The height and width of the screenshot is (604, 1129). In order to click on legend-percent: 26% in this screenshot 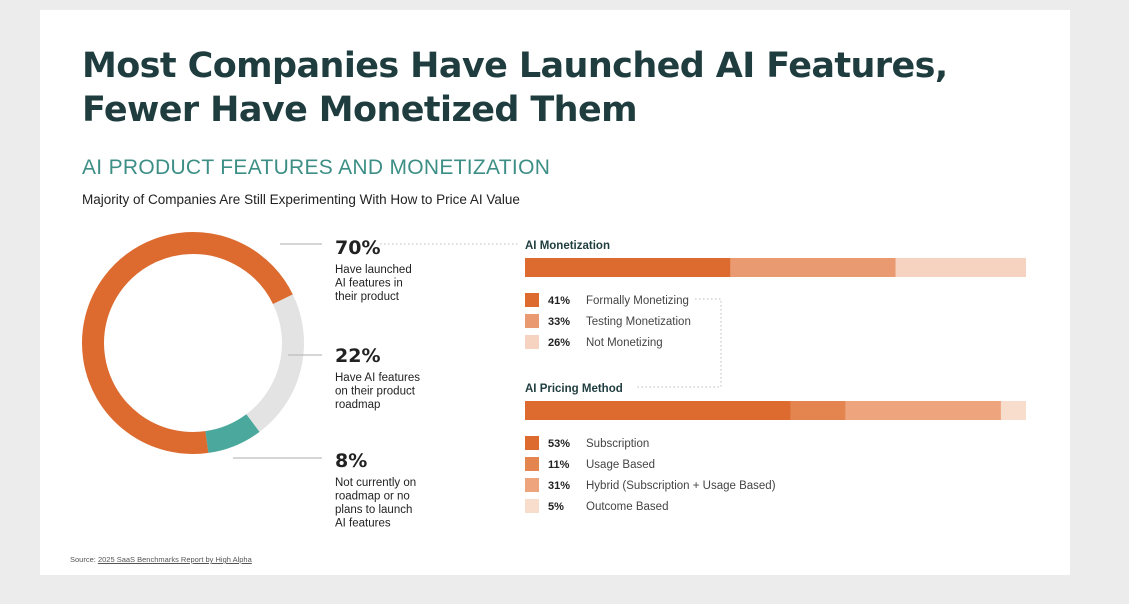, I will do `click(559, 343)`.